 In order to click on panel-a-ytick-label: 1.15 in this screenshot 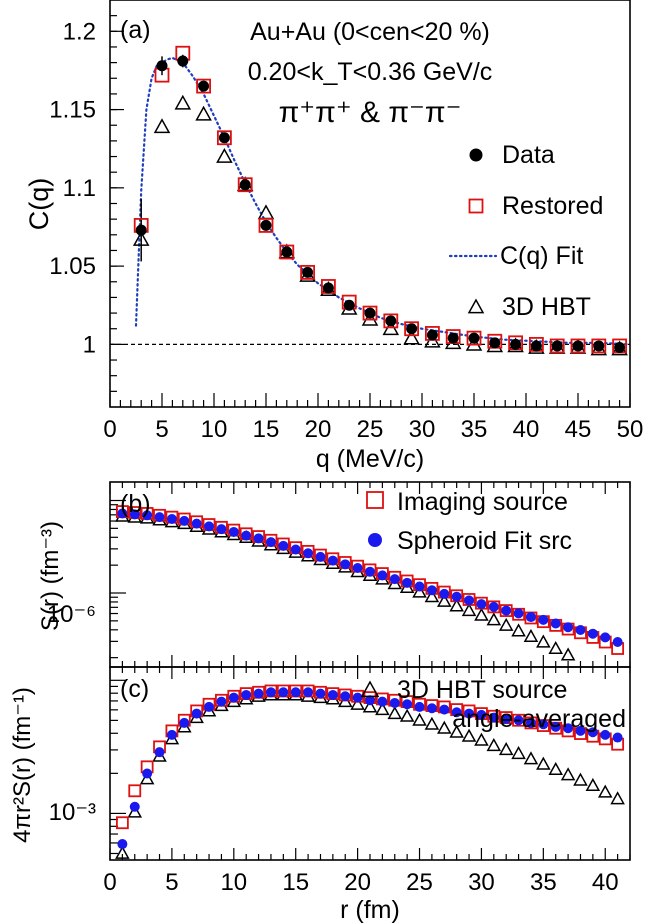, I will do `click(72, 110)`.